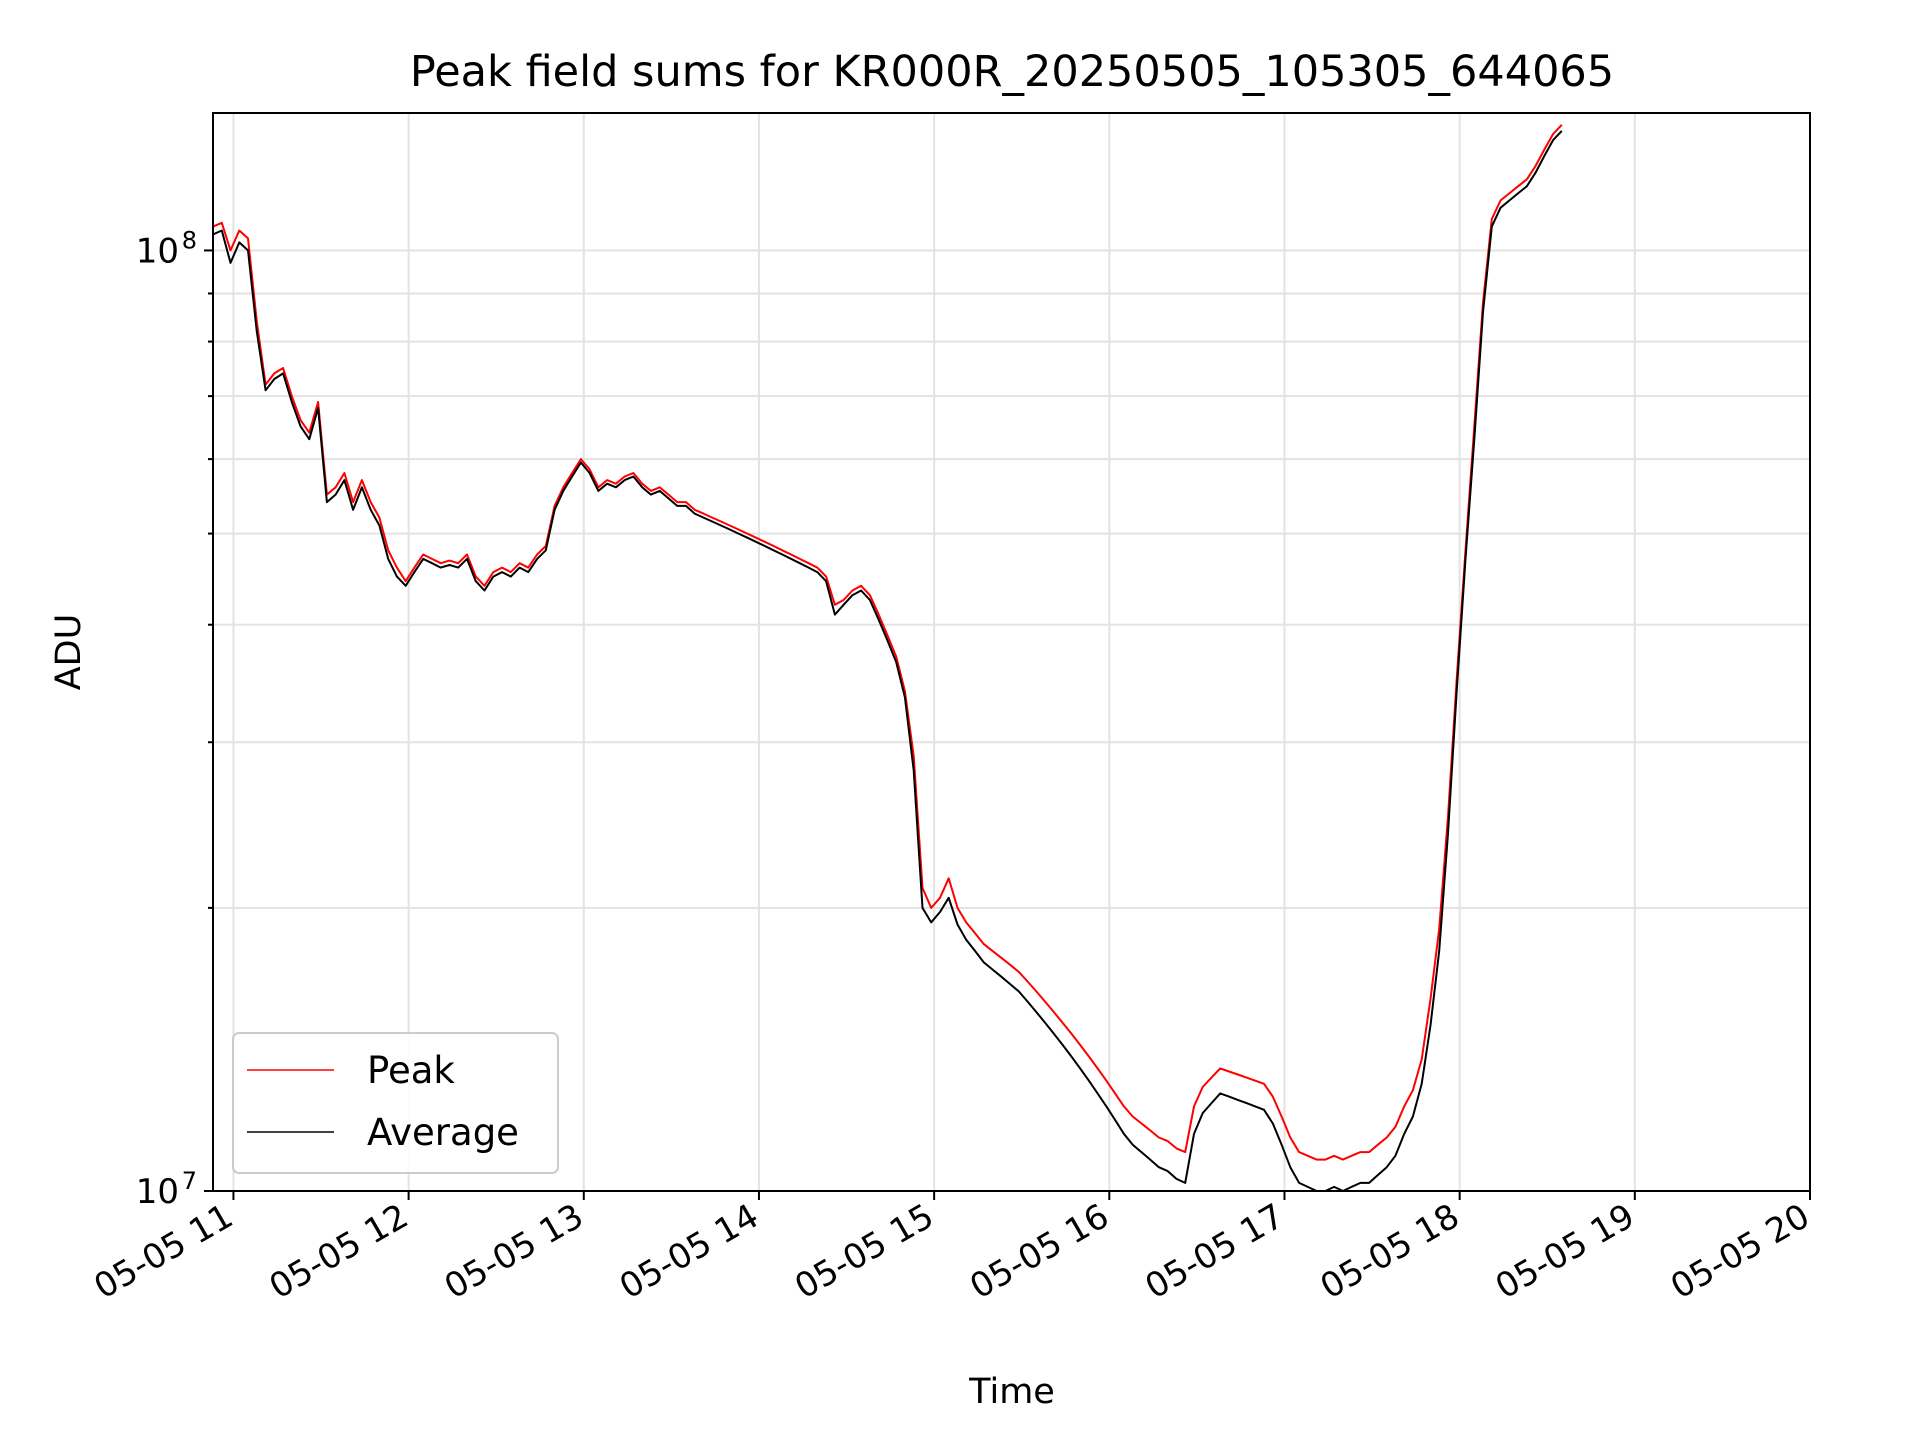  What do you see at coordinates (69, 652) in the screenshot?
I see `y-axis-label: ADU` at bounding box center [69, 652].